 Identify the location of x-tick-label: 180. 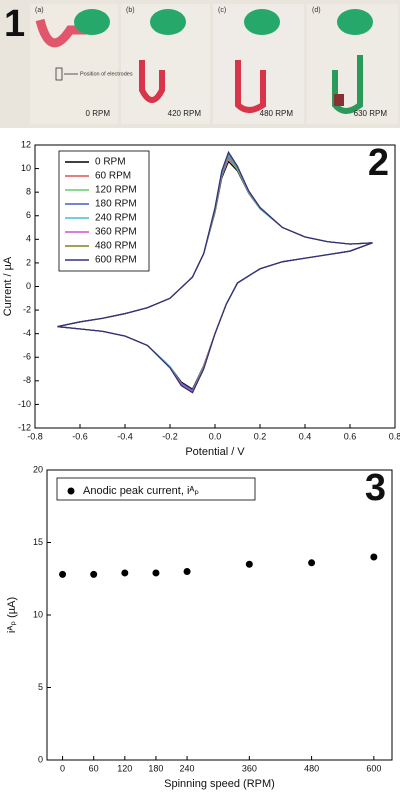
(155, 768).